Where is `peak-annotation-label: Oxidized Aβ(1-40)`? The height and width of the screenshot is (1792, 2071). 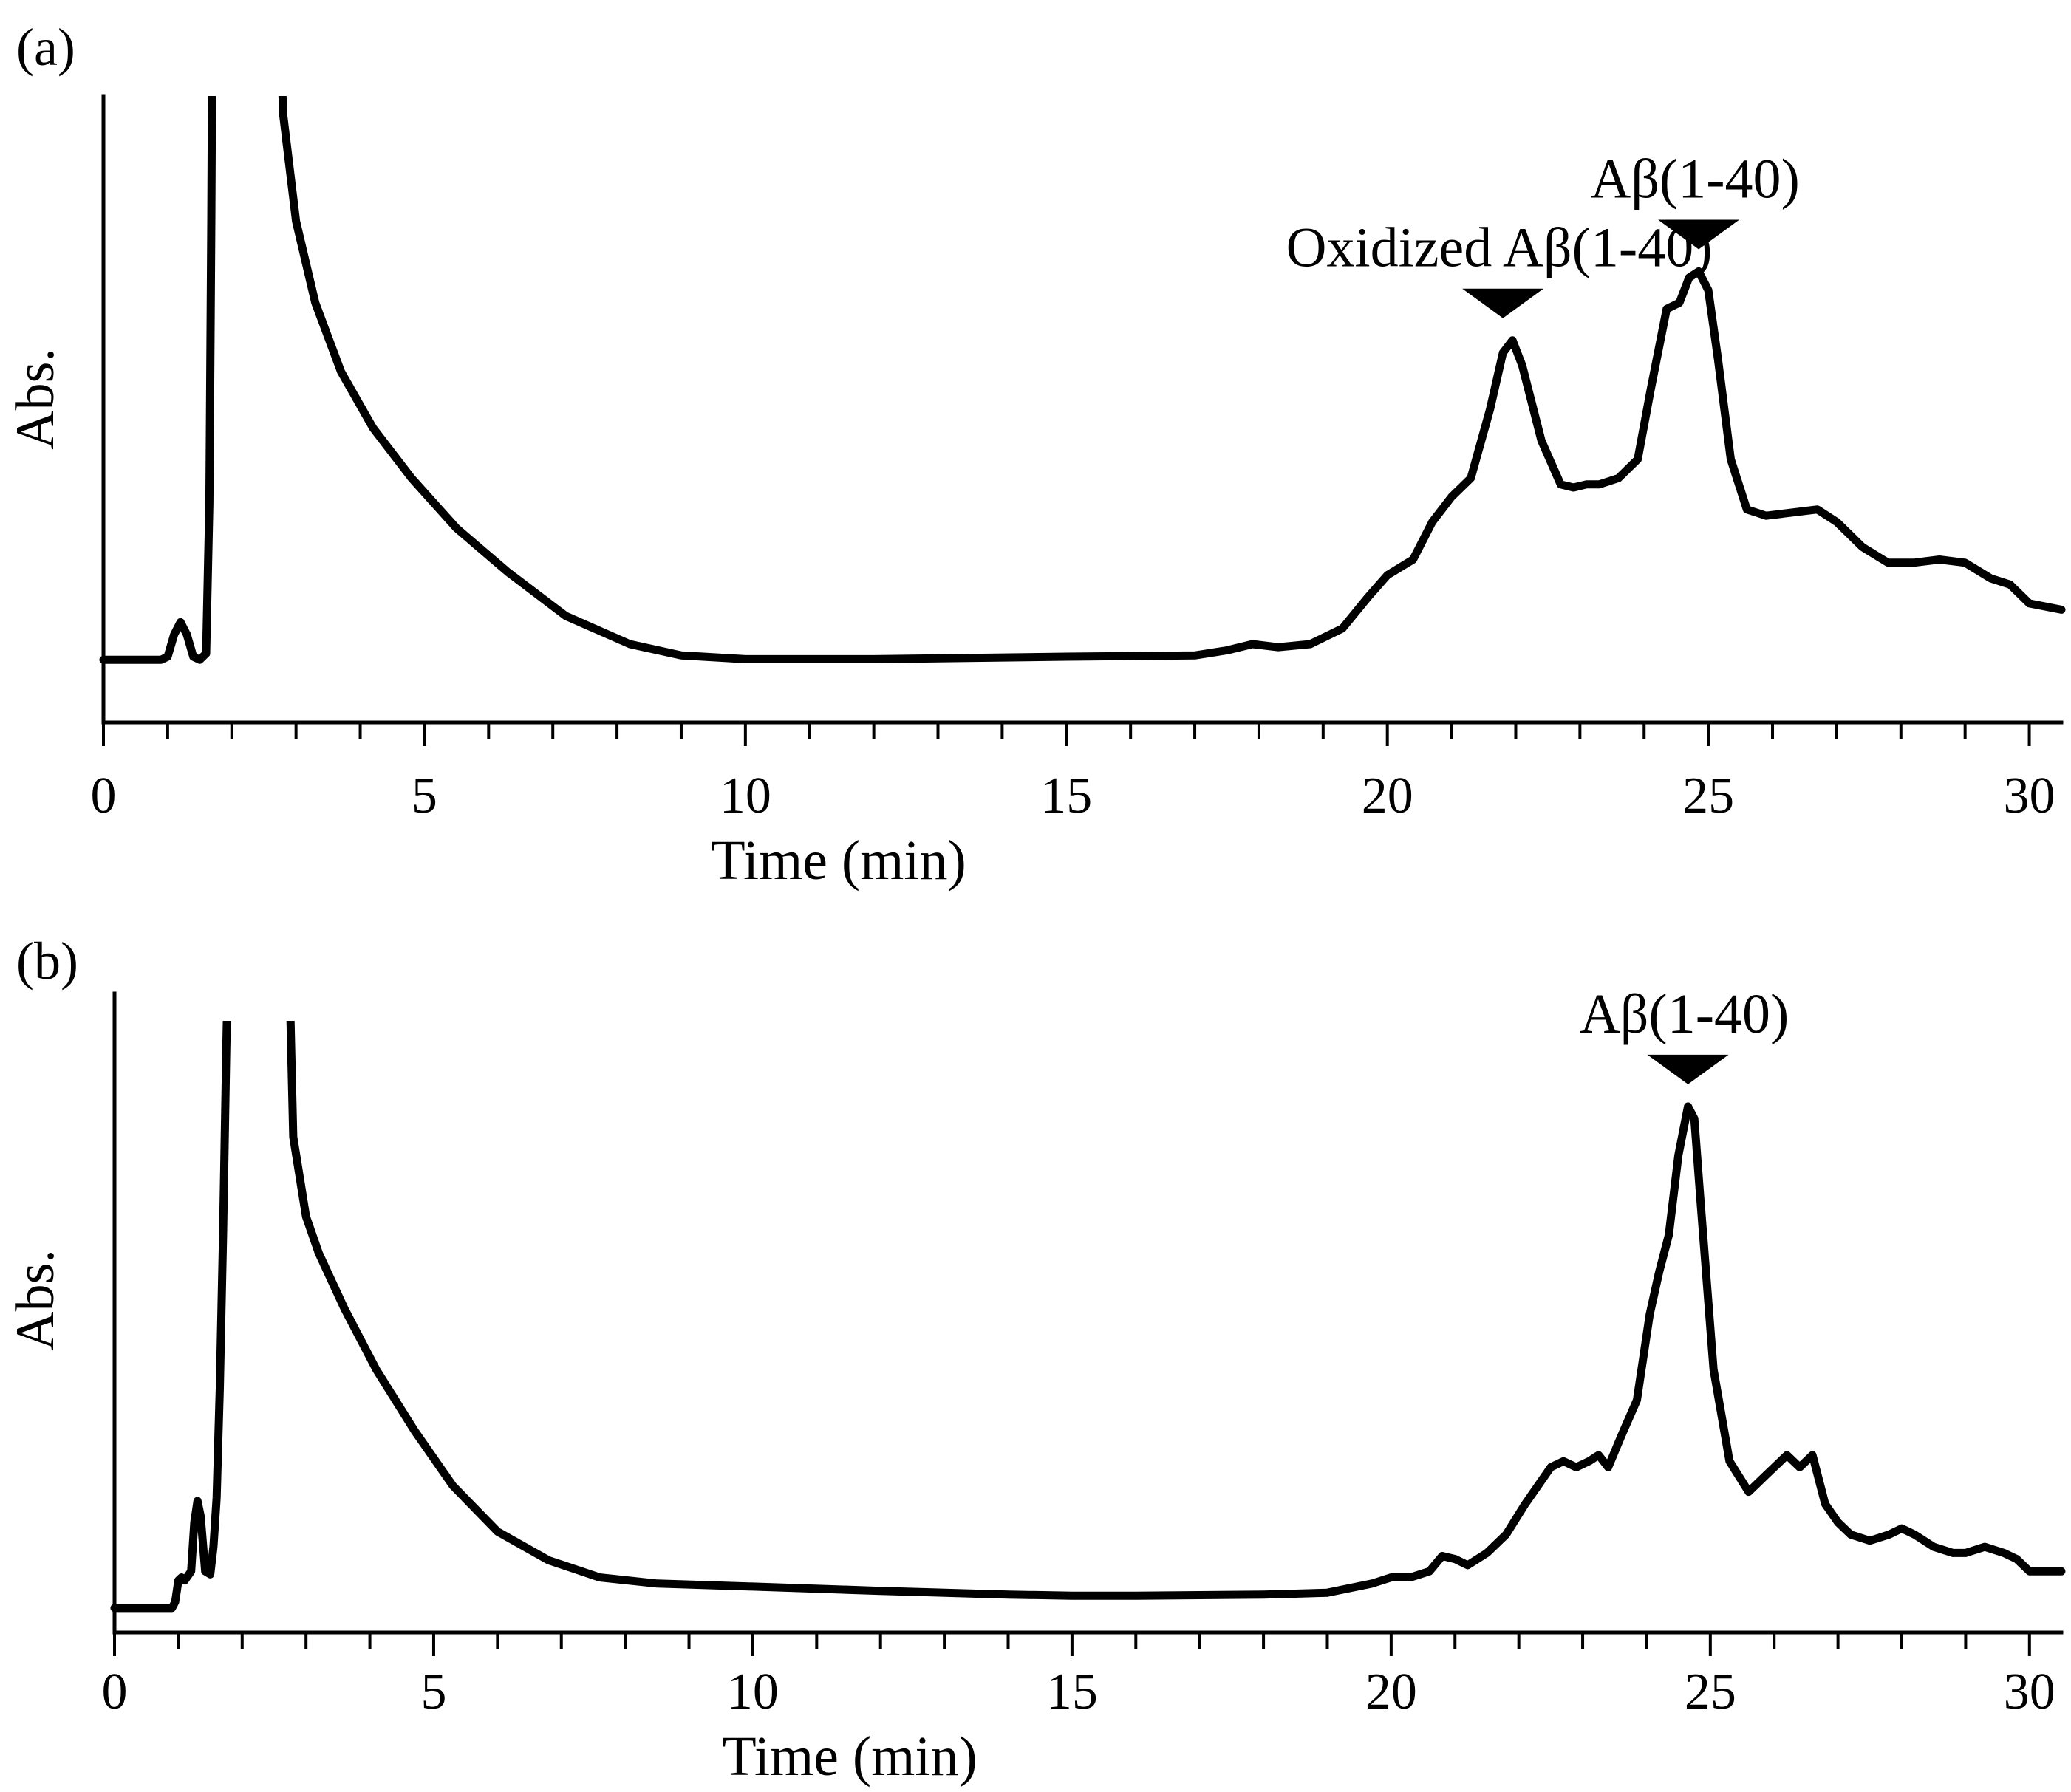 peak-annotation-label: Oxidized Aβ(1-40) is located at coordinates (1499, 248).